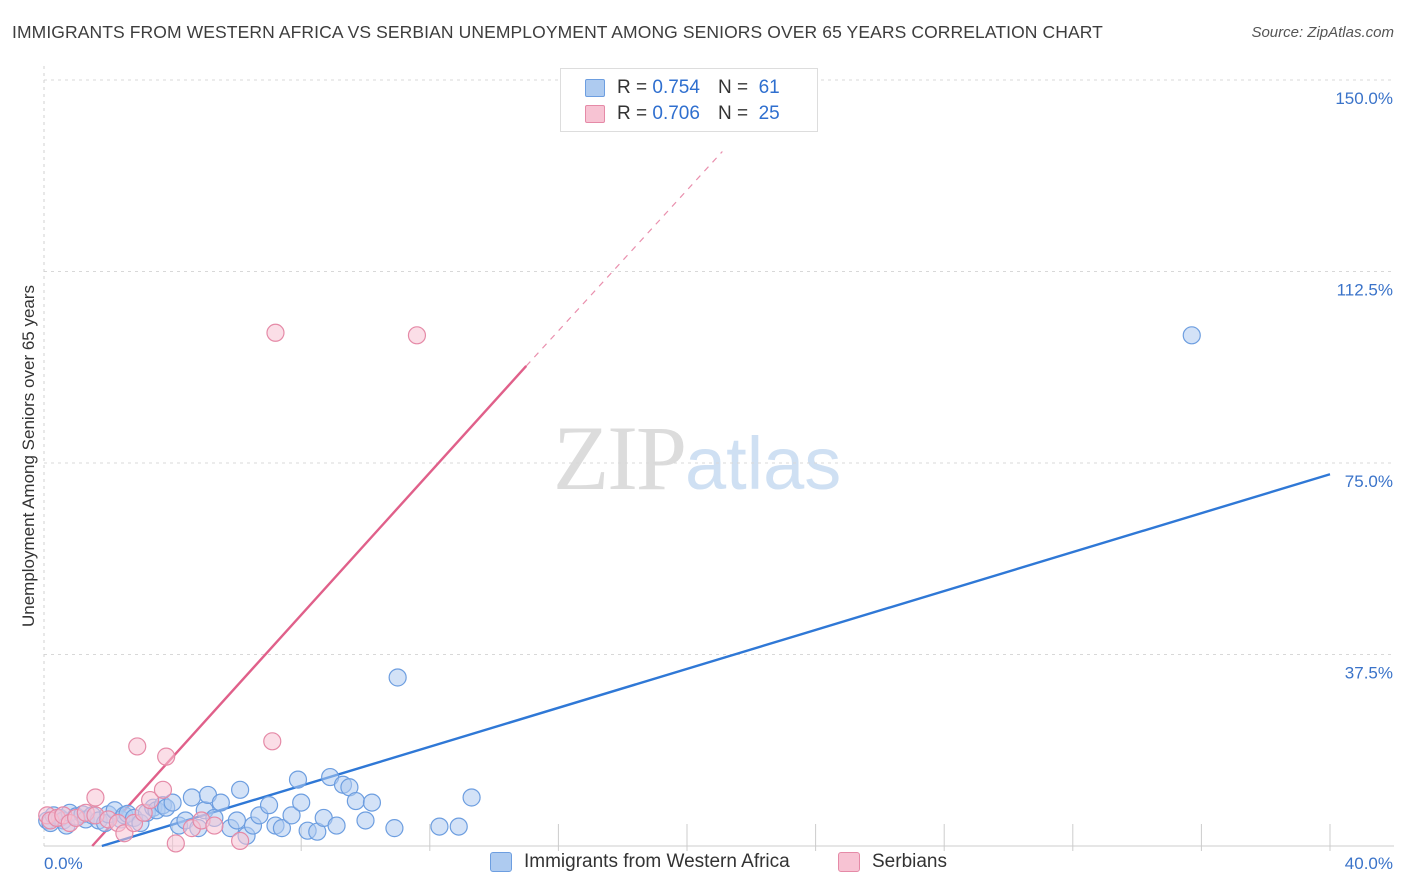 The image size is (1406, 892). I want to click on legend-swatch-western-africa, so click(595, 88).